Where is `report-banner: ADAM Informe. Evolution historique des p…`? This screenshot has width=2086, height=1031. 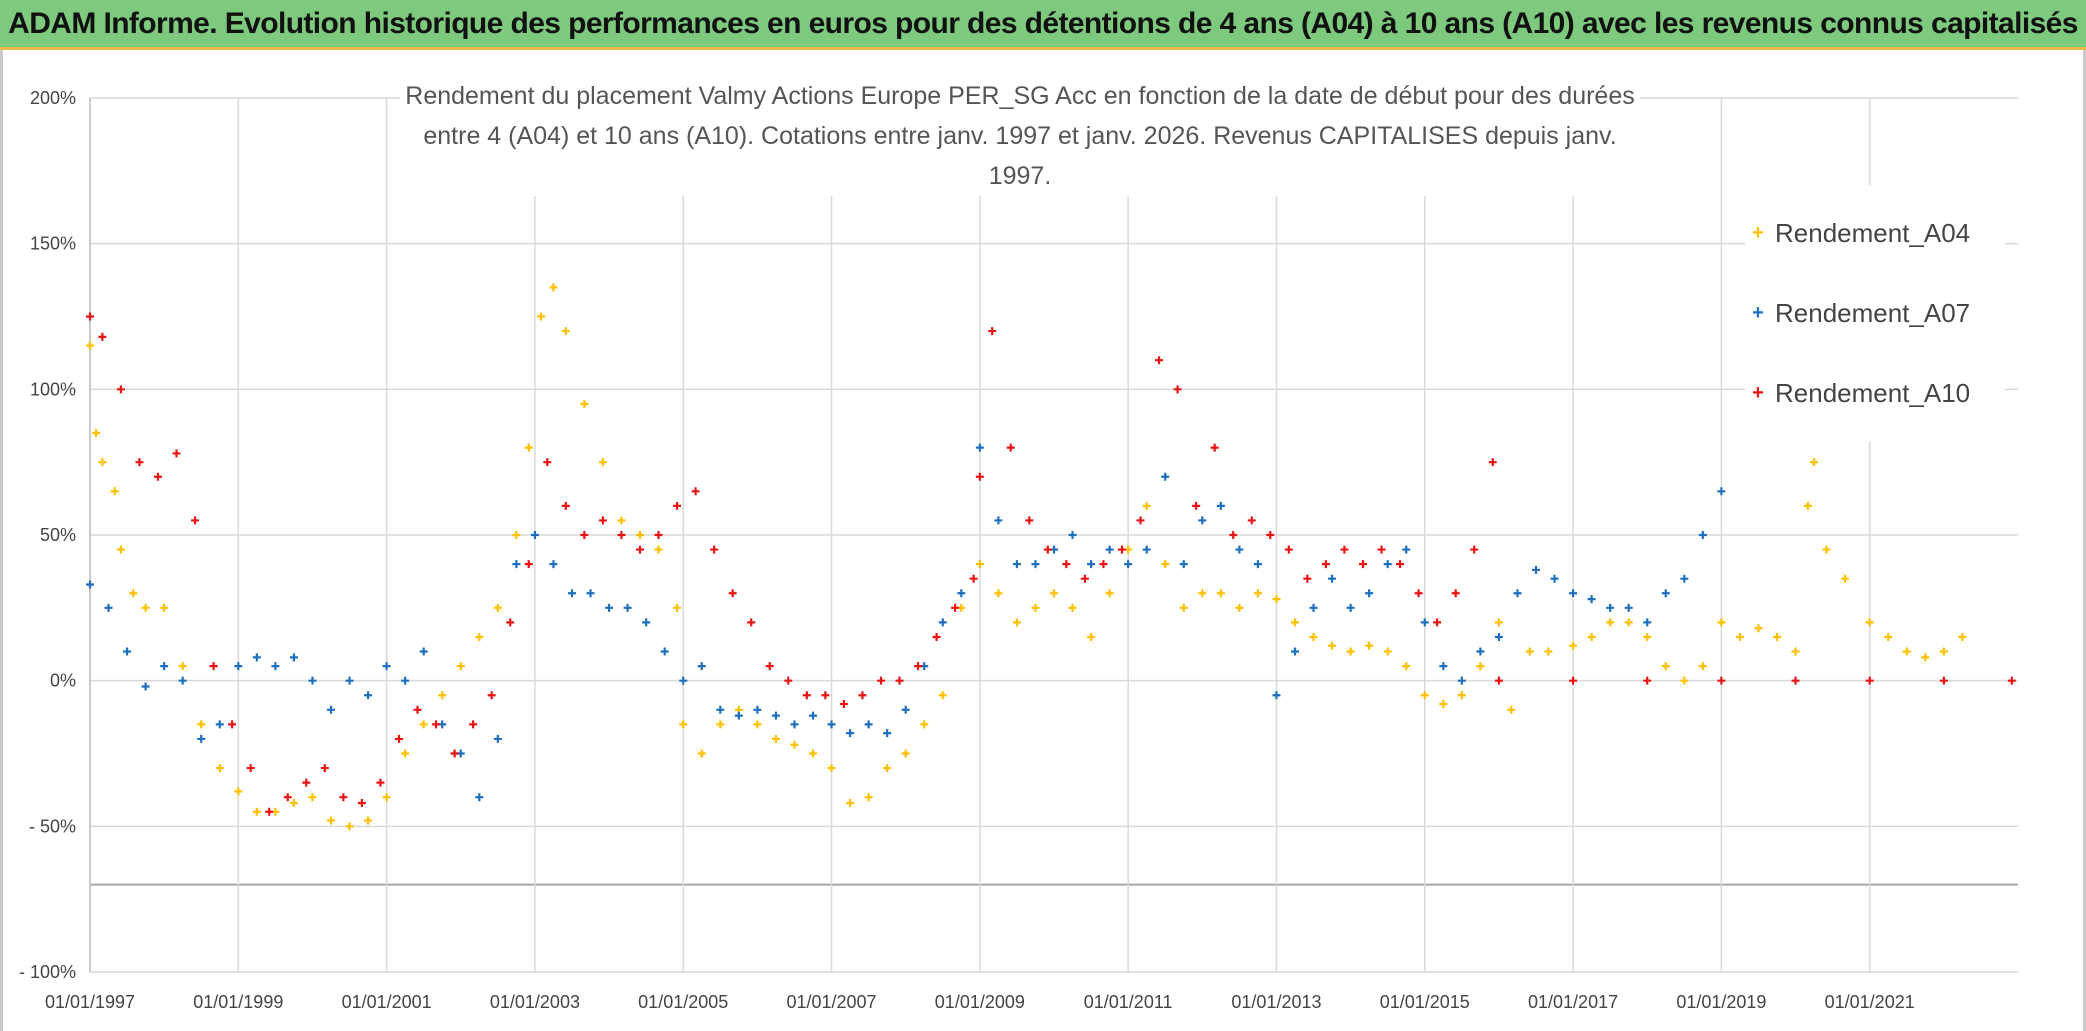 report-banner: ADAM Informe. Evolution historique des p… is located at coordinates (1043, 25).